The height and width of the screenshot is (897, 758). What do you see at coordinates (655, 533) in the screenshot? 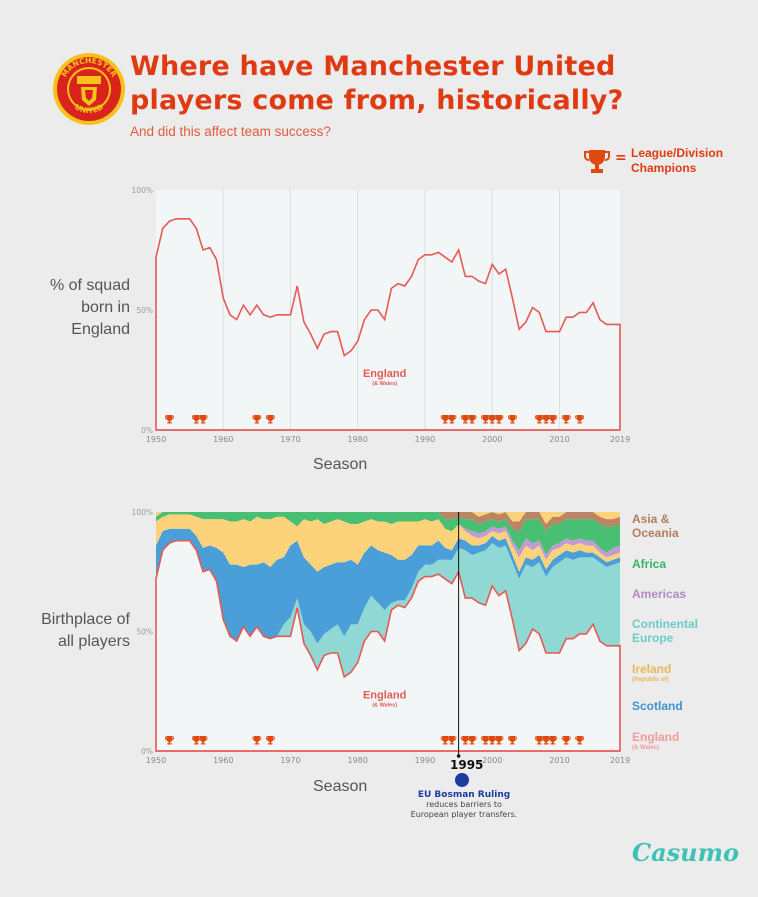
I see `legend-item-label: Oceania` at bounding box center [655, 533].